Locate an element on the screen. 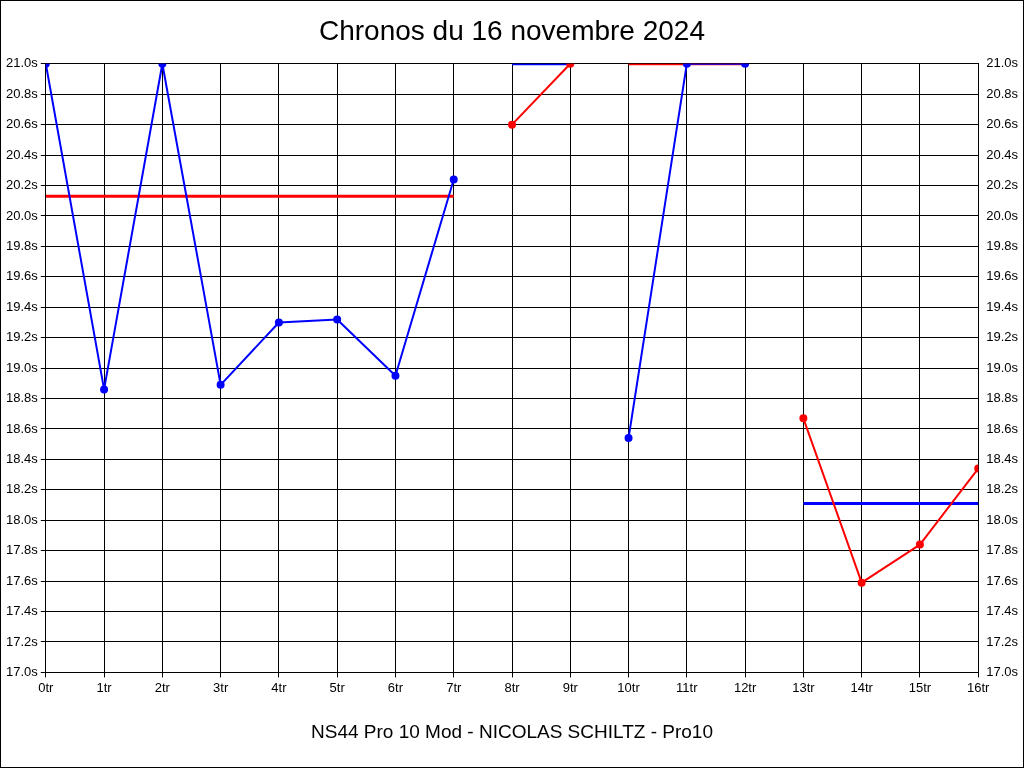  y2-tick-label: 20.2s is located at coordinates (1002, 185).